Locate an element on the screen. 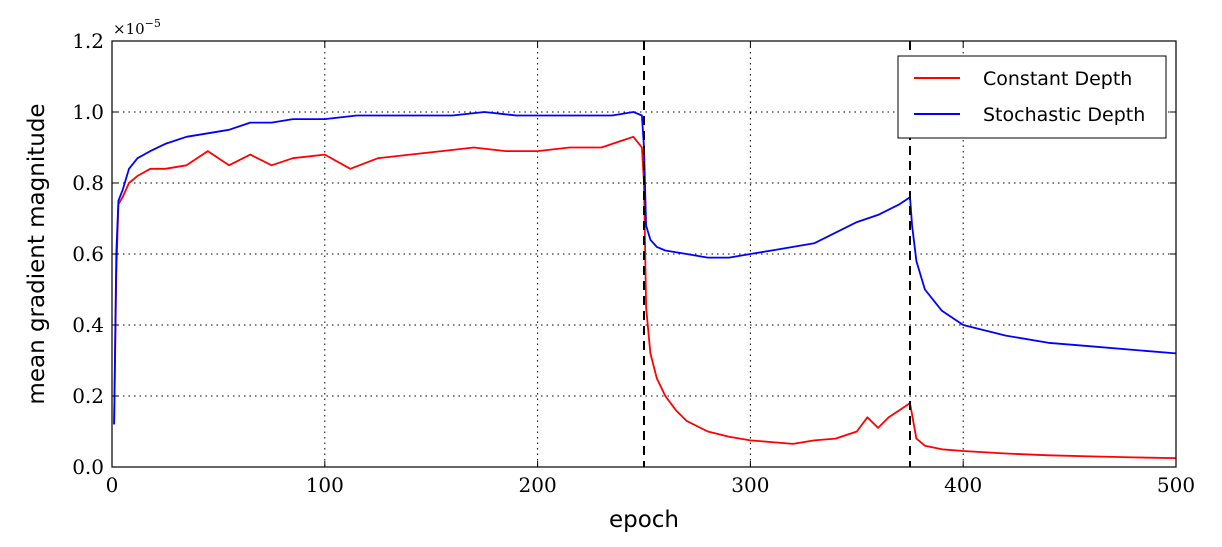 The height and width of the screenshot is (547, 1222). y-tick-label: 1.0 is located at coordinates (88, 112).